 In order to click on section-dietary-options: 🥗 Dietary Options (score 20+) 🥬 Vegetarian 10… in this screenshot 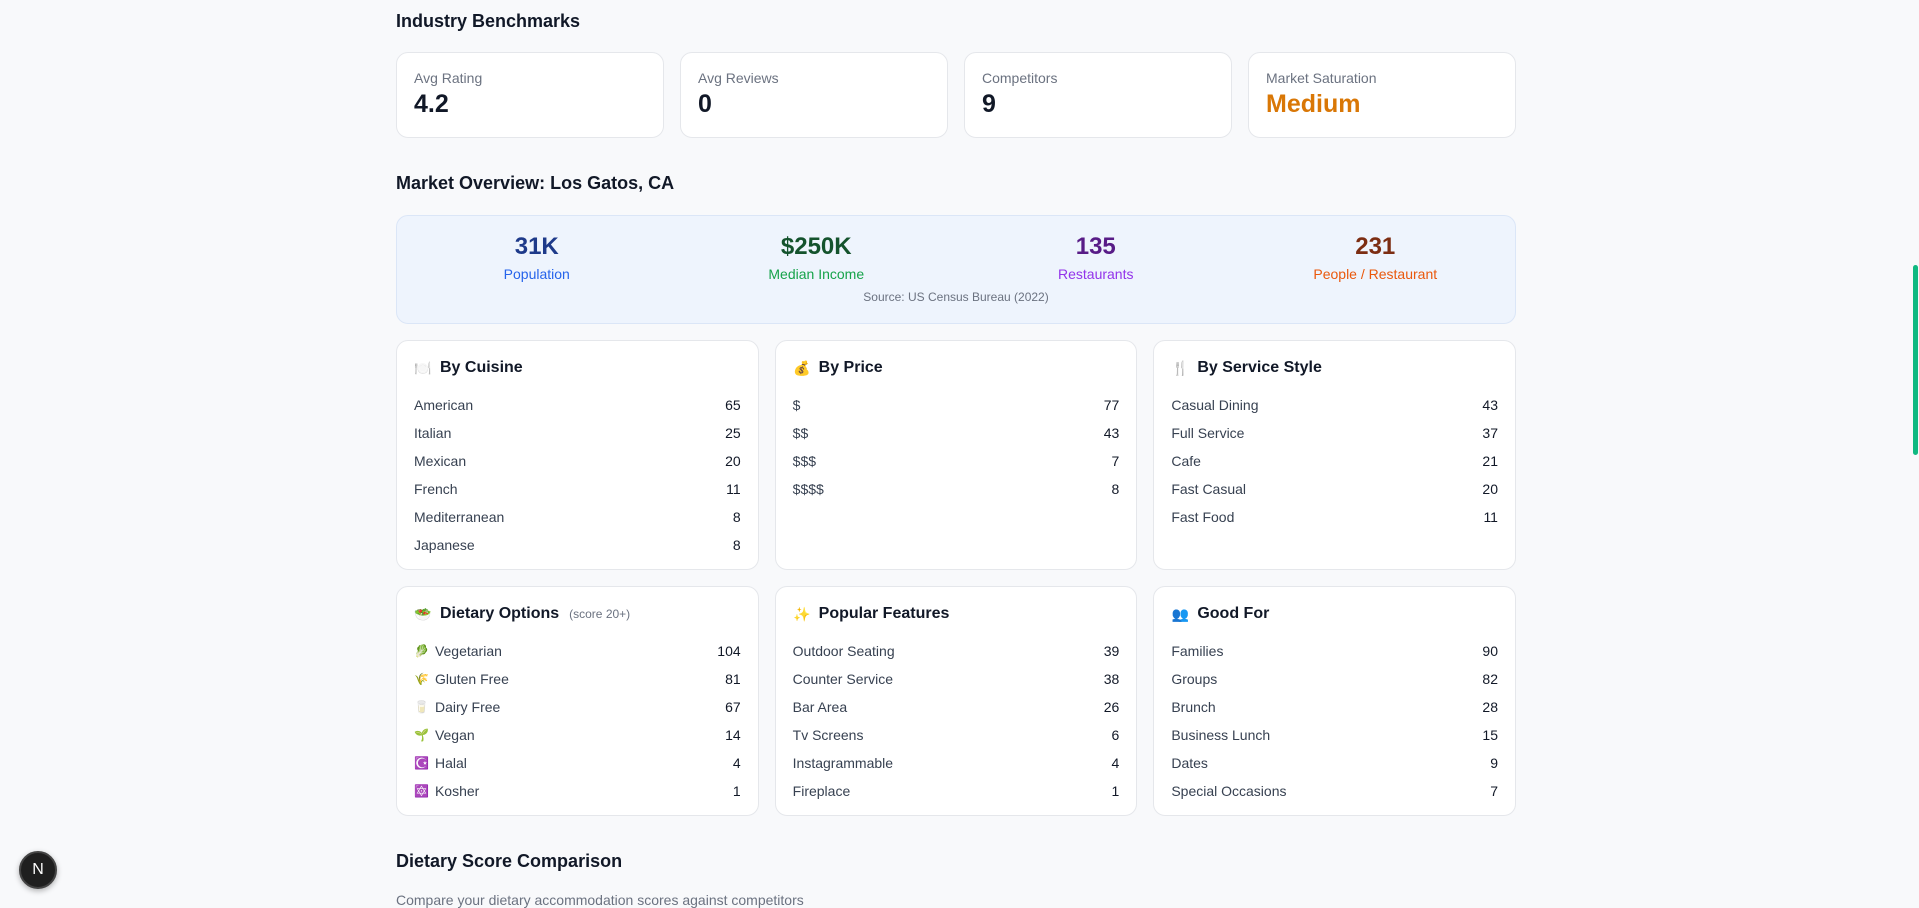, I will do `click(577, 701)`.